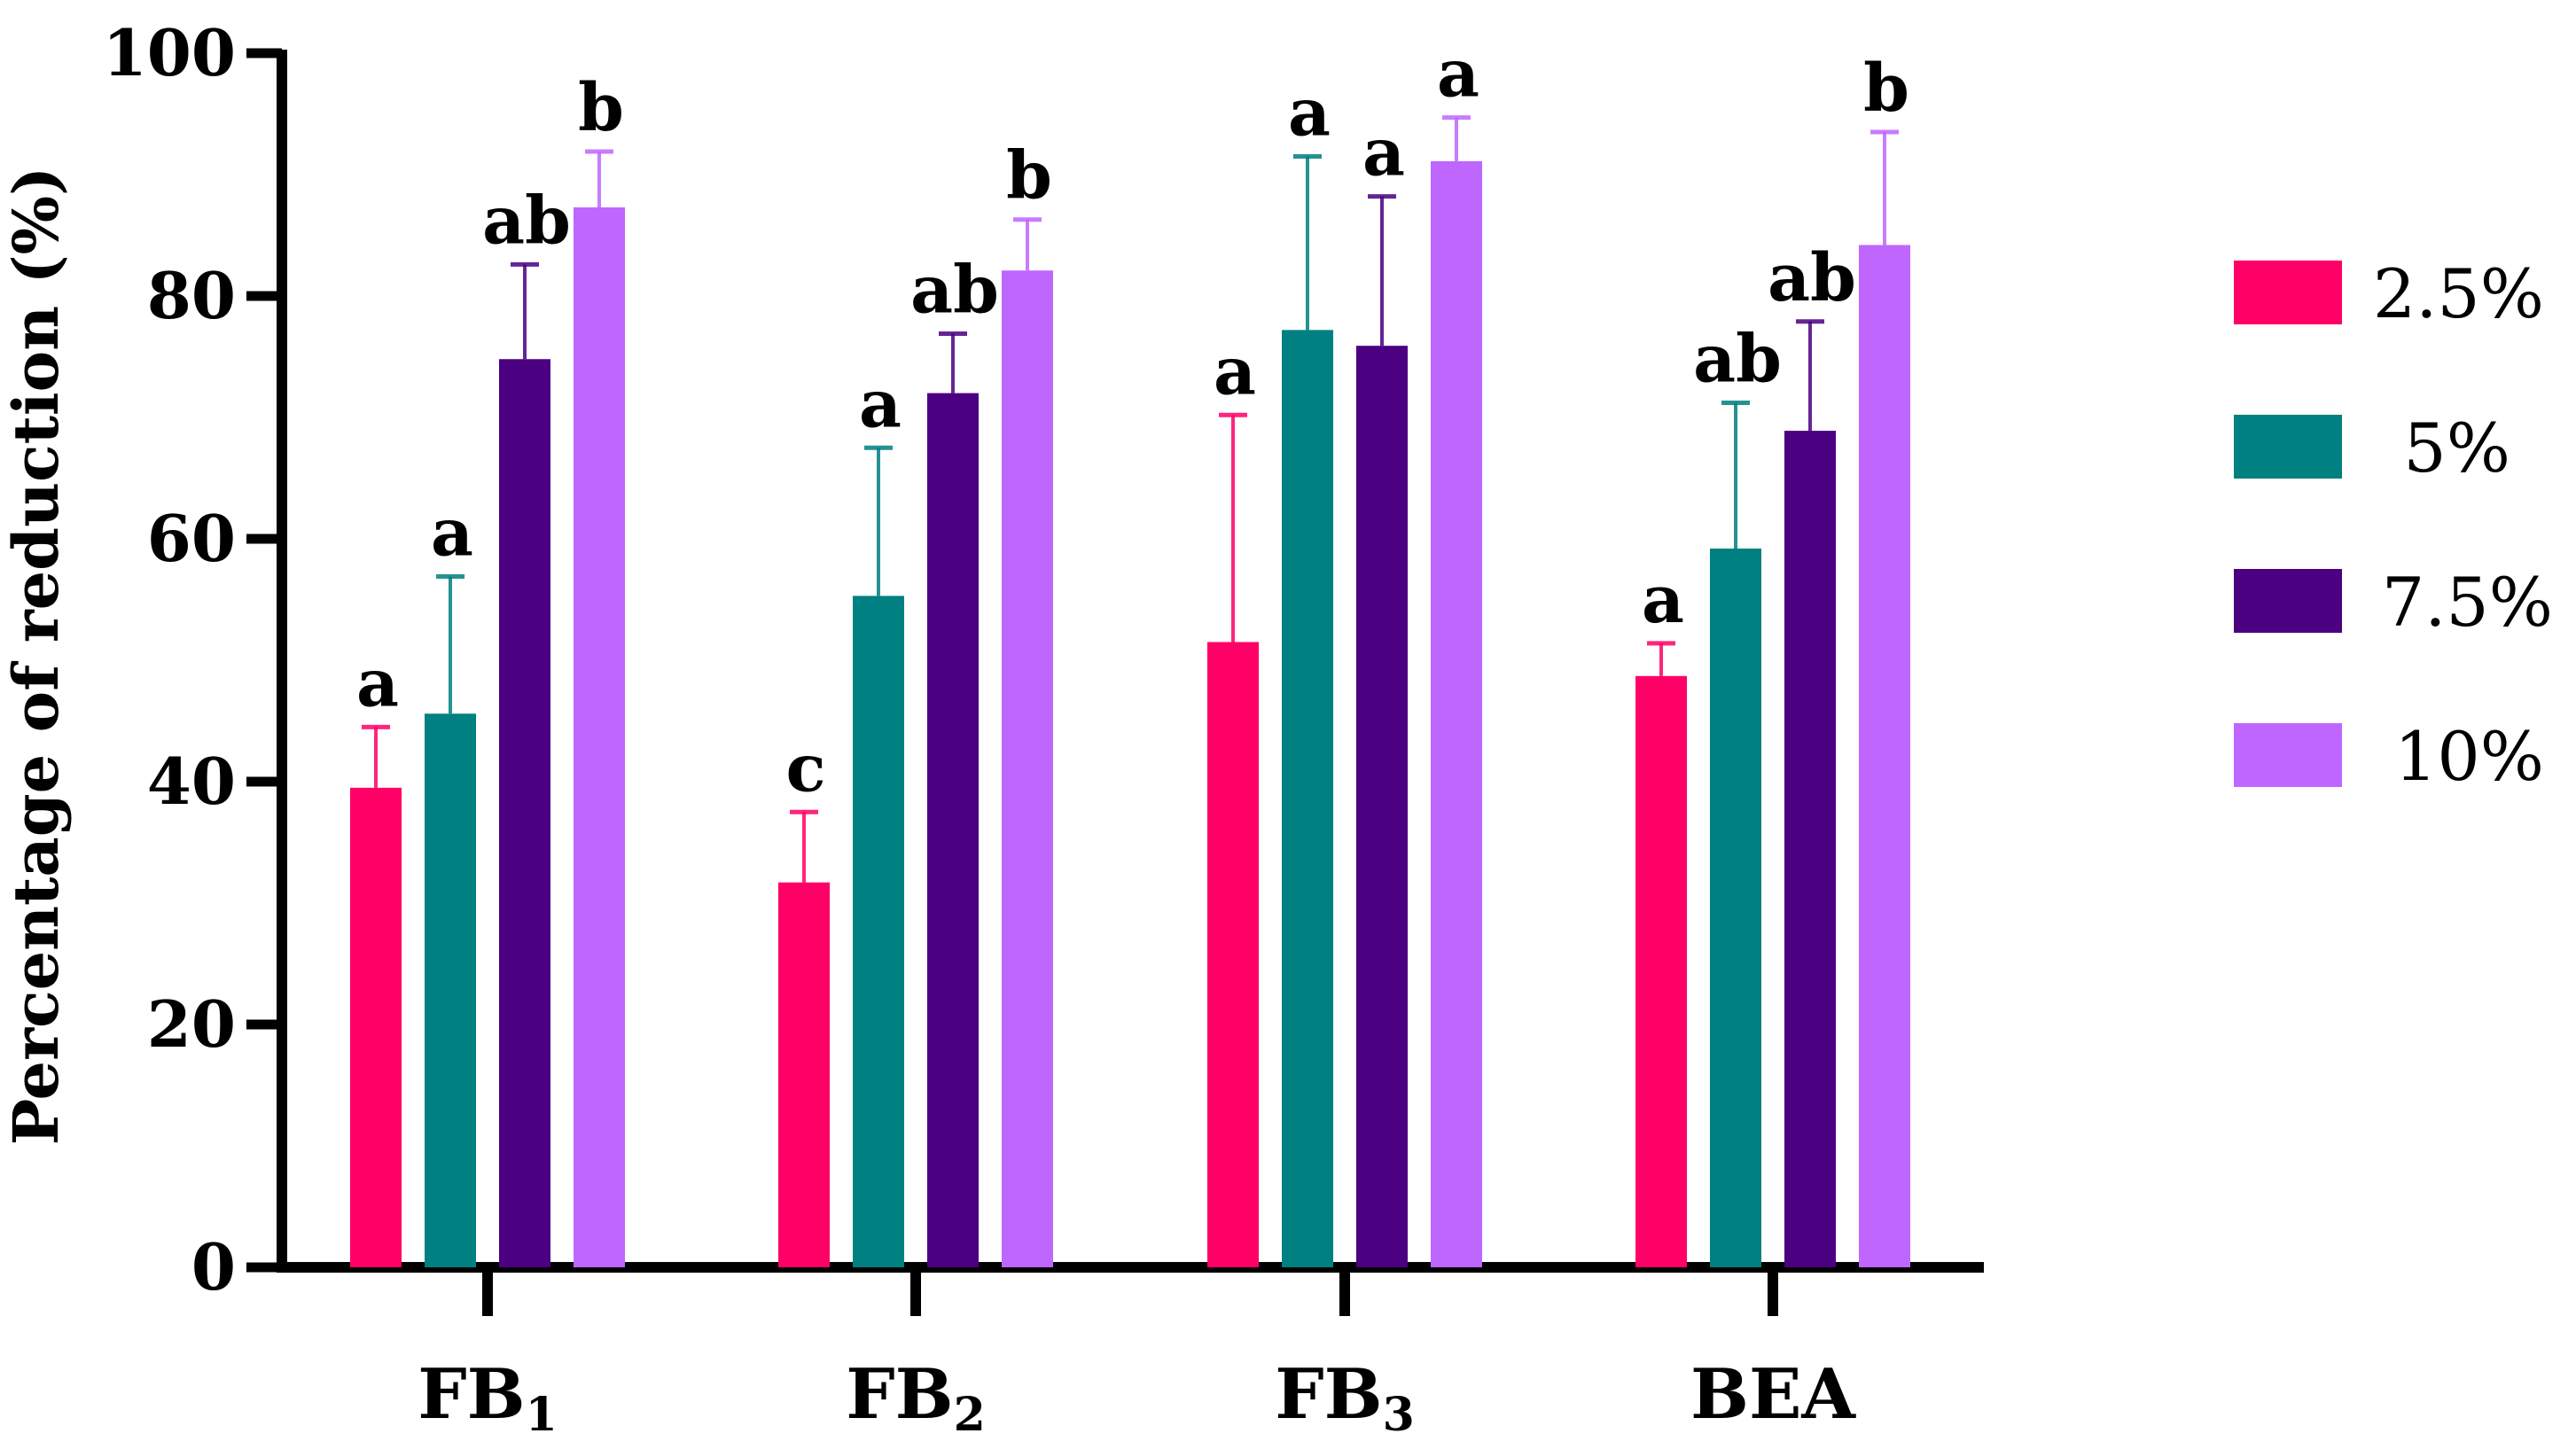  What do you see at coordinates (169, 53) in the screenshot?
I see `y-tick-label: 100` at bounding box center [169, 53].